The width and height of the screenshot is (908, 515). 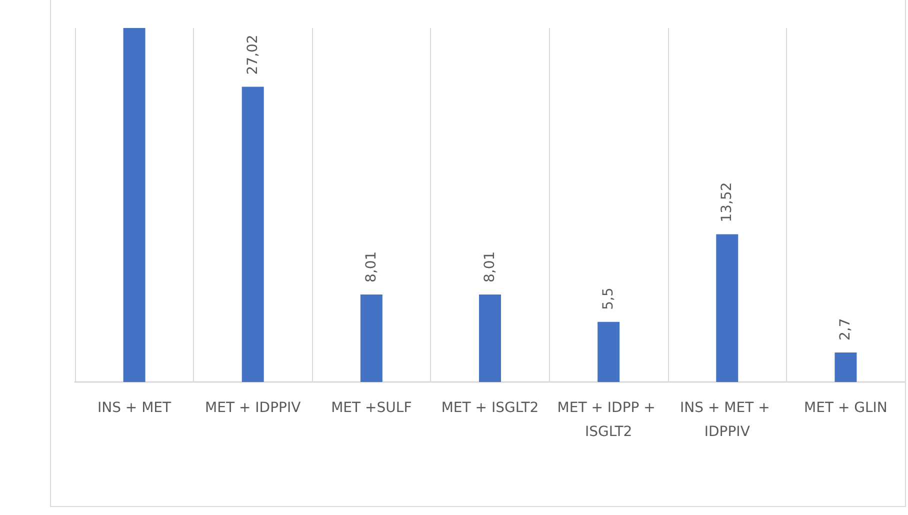 I want to click on data-label: 2,7, so click(x=846, y=329).